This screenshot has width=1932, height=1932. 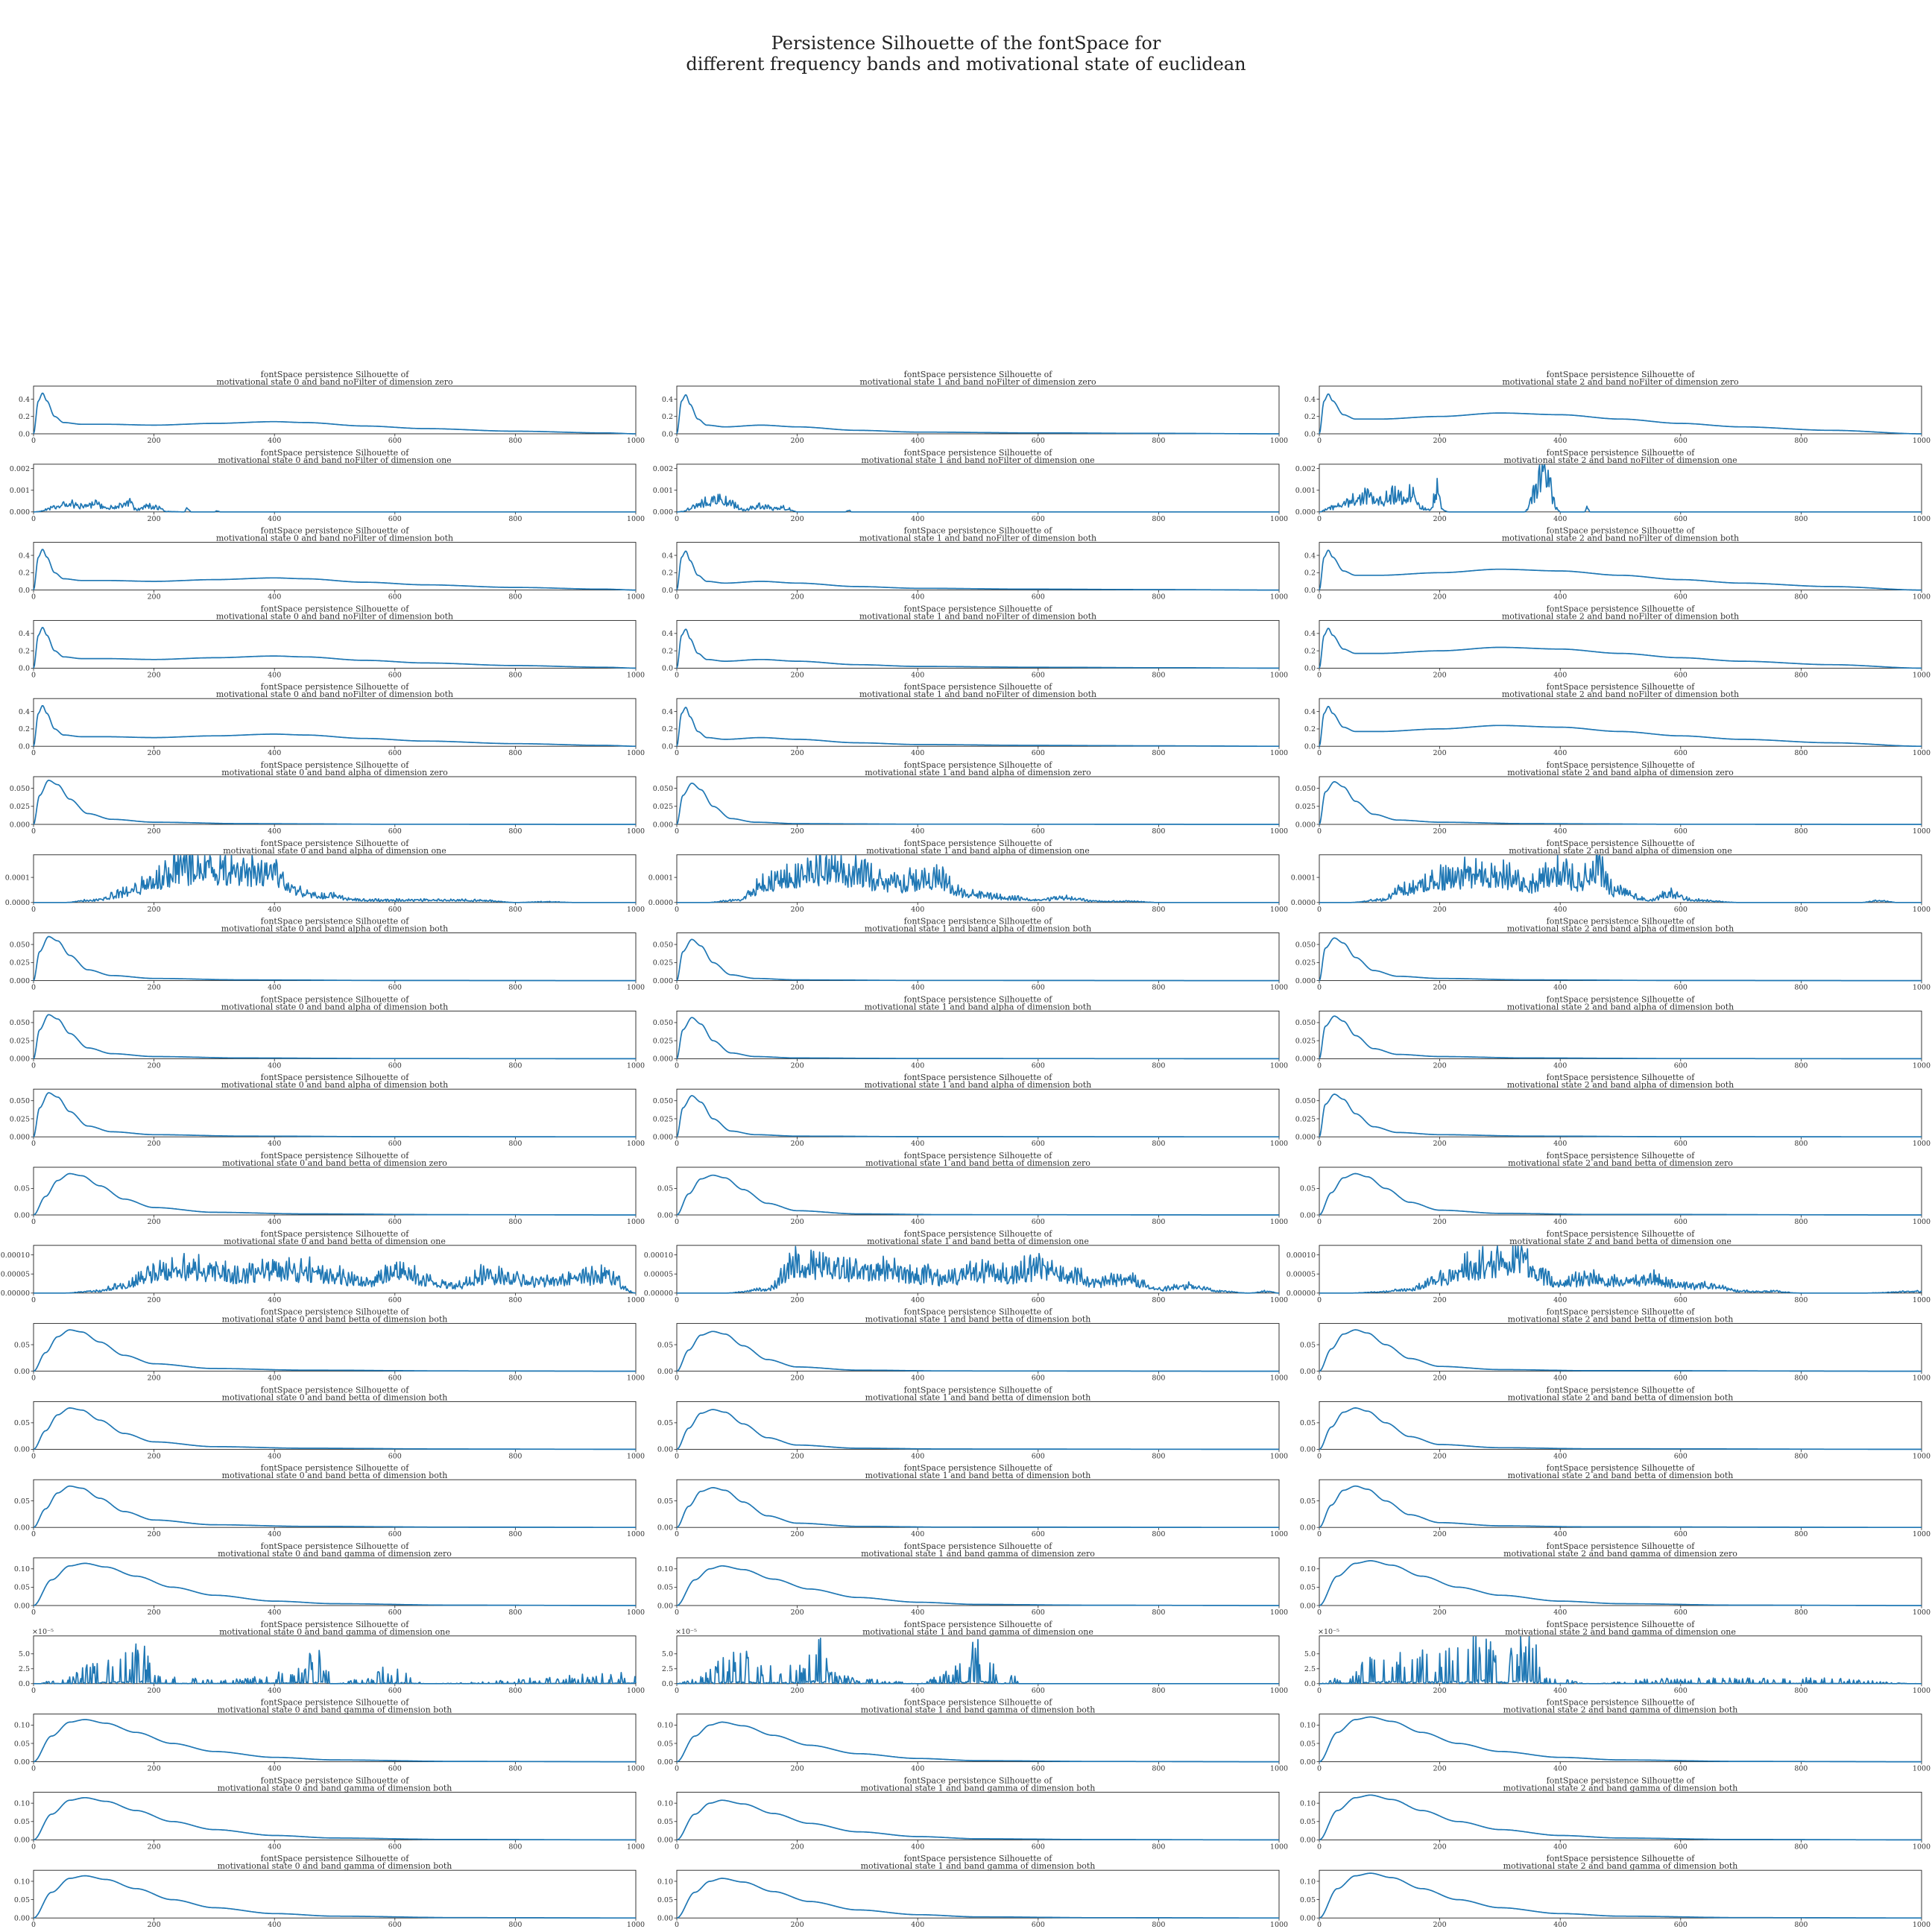 I want to click on y-tick-label: 0.2, so click(x=24, y=729).